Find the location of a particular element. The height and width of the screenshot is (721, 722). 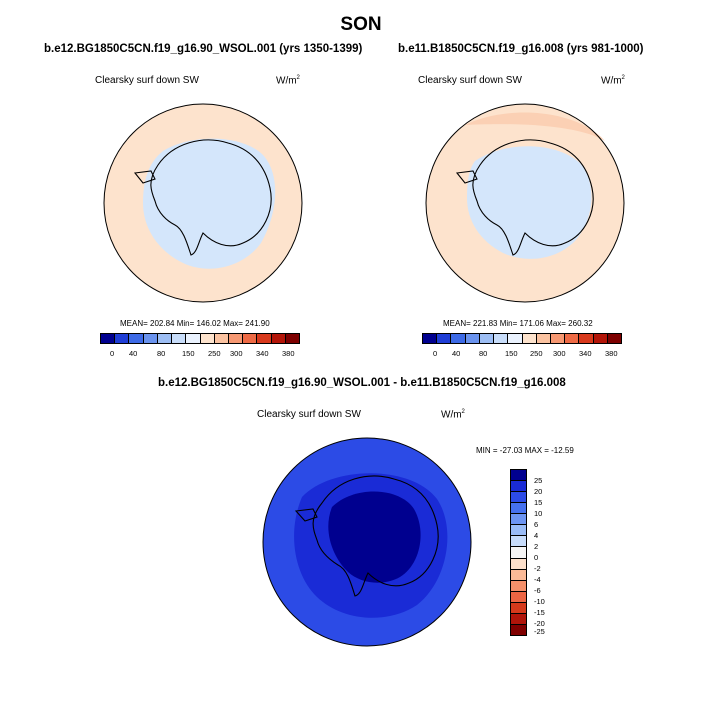

difference-coastline is located at coordinates (366, 536).